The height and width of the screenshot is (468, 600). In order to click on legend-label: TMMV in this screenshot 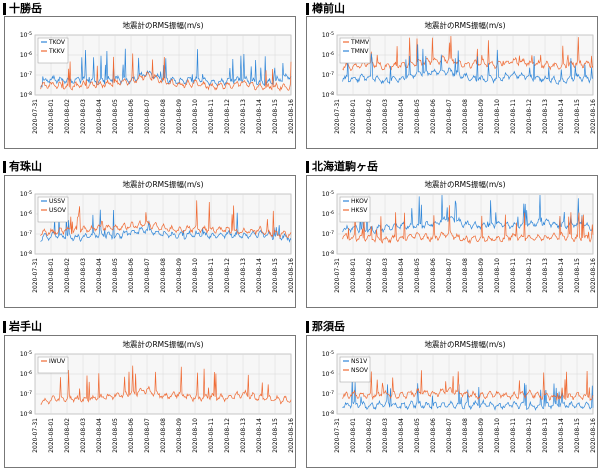, I will do `click(360, 42)`.